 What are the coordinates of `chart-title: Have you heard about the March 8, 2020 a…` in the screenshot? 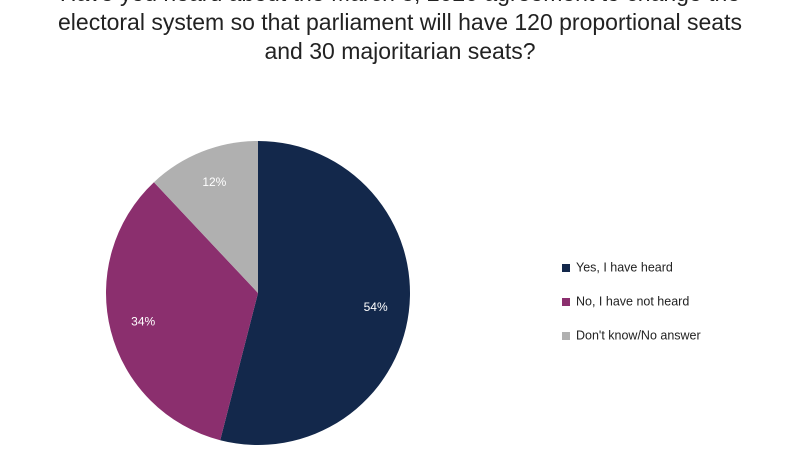 It's located at (400, 32).